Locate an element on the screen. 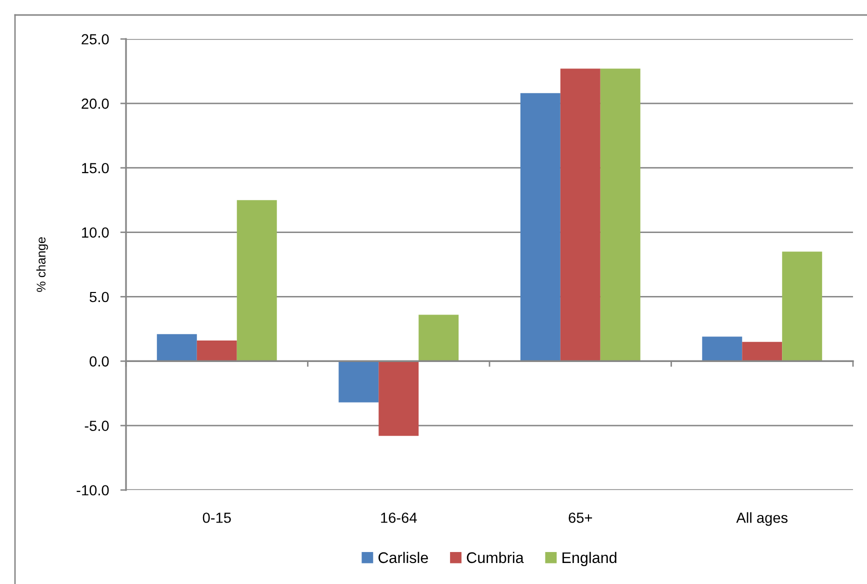 The image size is (867, 584). y-tick-label: 10.0 is located at coordinates (95, 232).